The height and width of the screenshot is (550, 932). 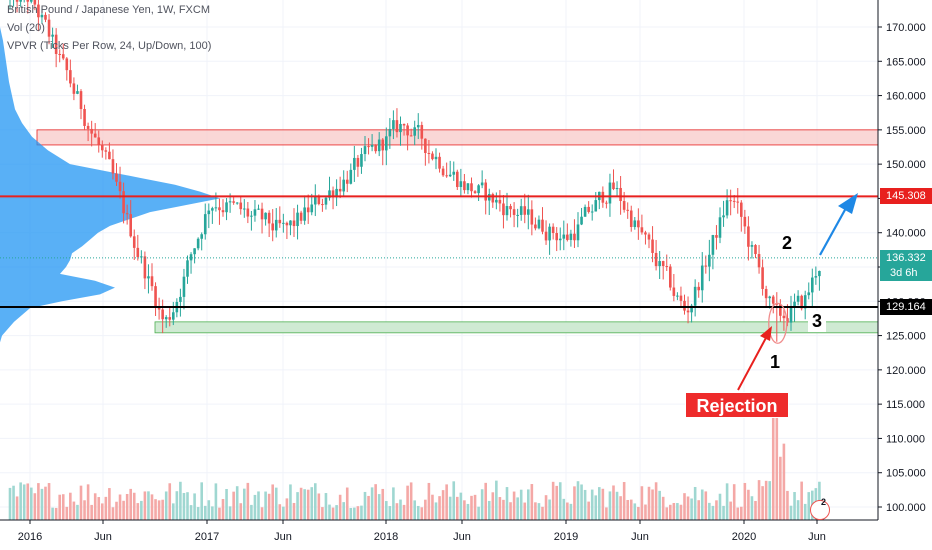 I want to click on vpvr-legend: VPVR (Ticks Per Row, 24, Up/Down, 100), so click(x=109, y=46).